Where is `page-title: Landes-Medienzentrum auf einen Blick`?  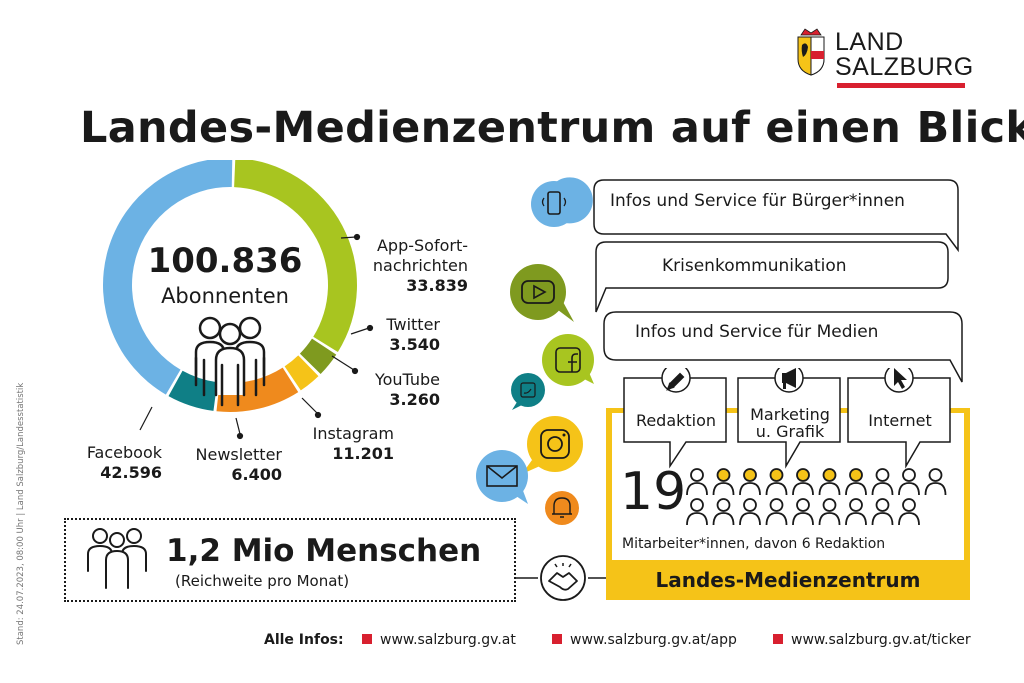
page-title: Landes-Medienzentrum auf einen Blick is located at coordinates (552, 128).